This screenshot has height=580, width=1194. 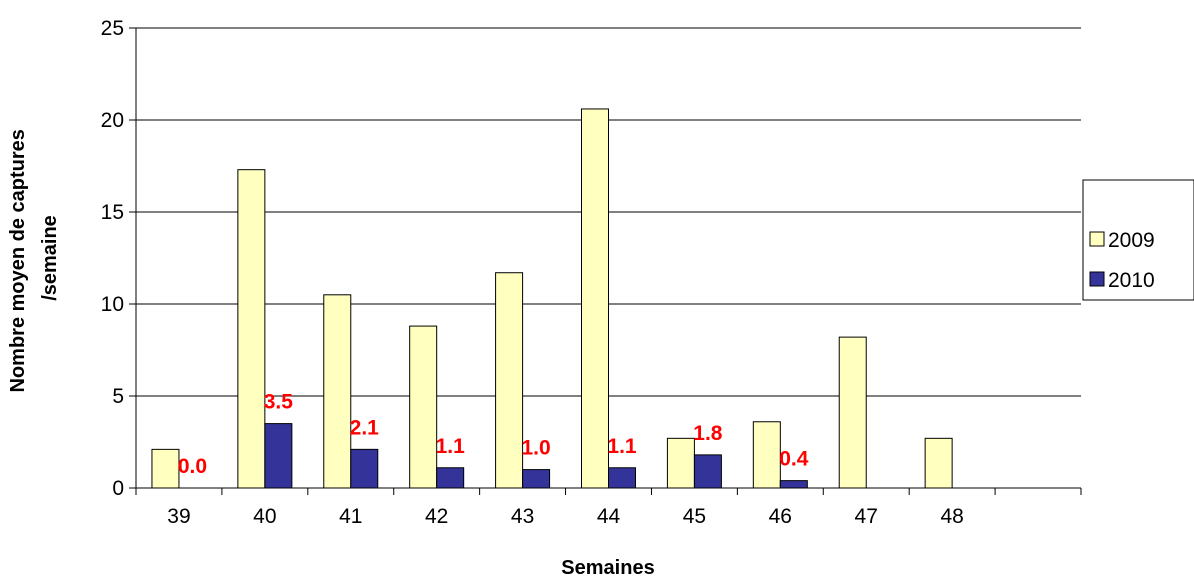 What do you see at coordinates (118, 396) in the screenshot?
I see `y-tick-label-5: 5` at bounding box center [118, 396].